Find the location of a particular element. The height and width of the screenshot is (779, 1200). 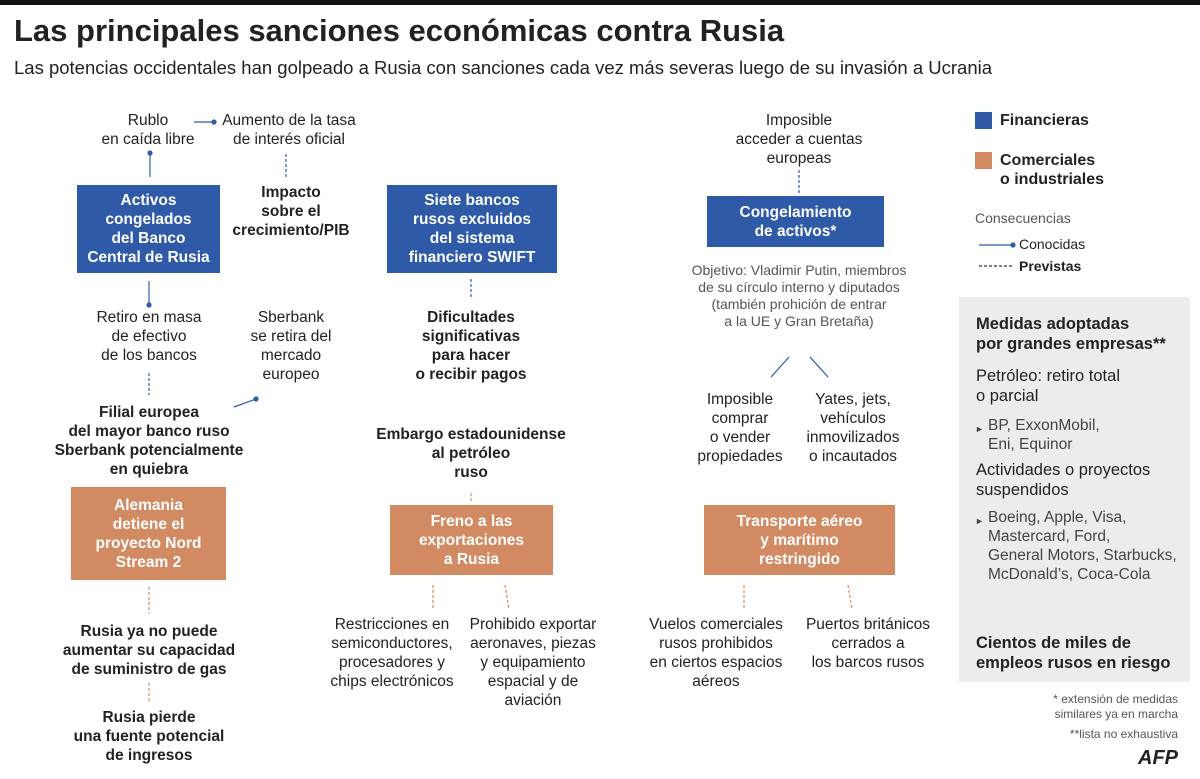

legend-label: Financieras is located at coordinates (1044, 120).